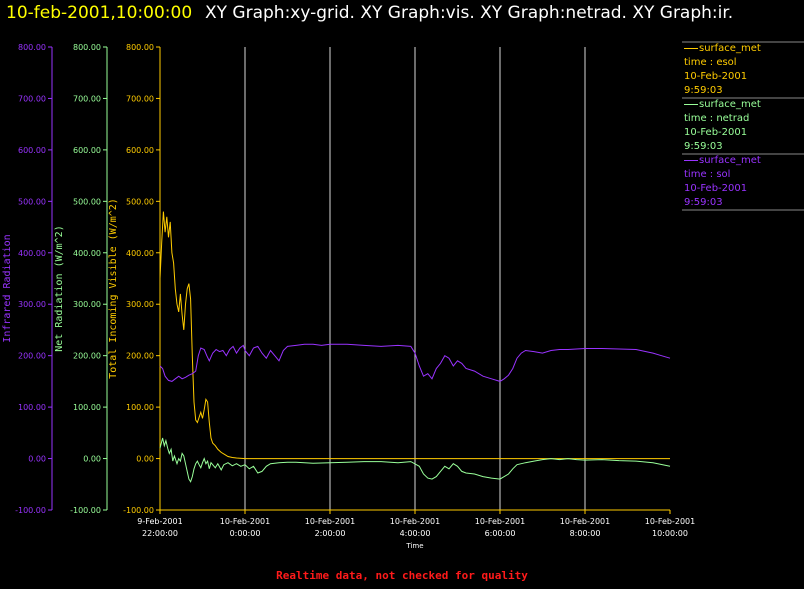 This screenshot has height=589, width=804. Describe the element at coordinates (330, 533) in the screenshot. I see `x-tick-label-time: 2:00:00` at that location.